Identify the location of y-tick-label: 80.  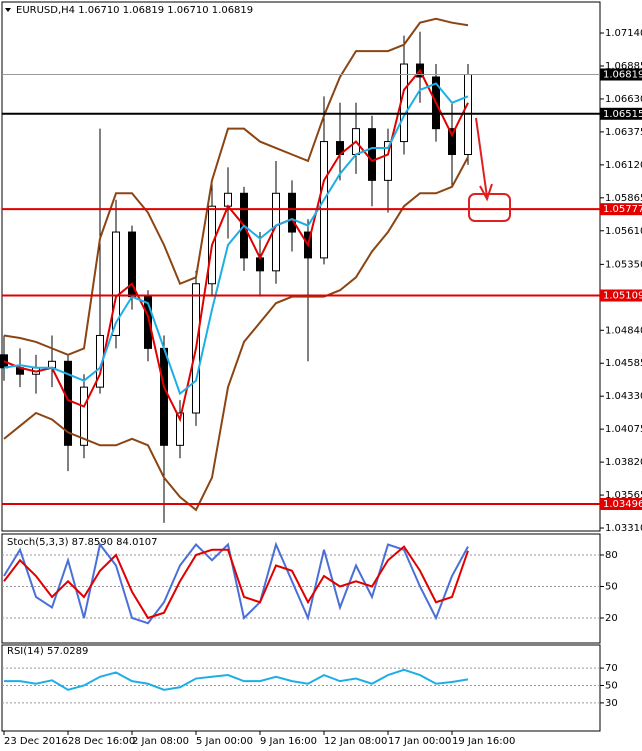
(611, 555).